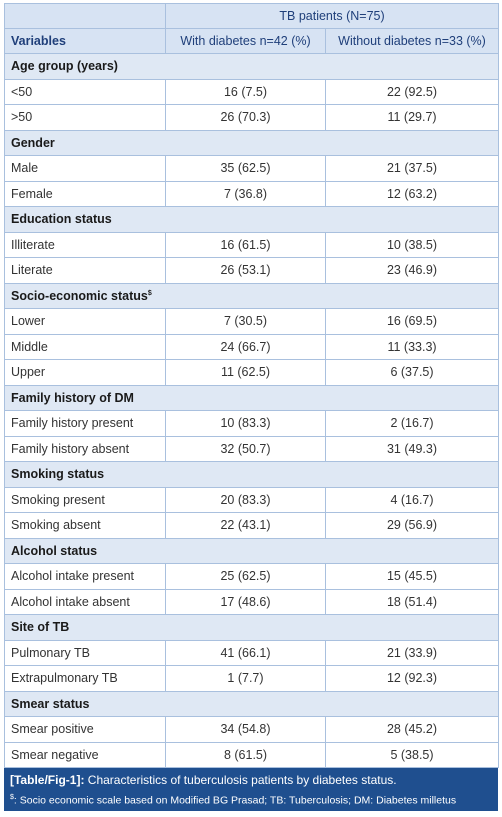 This screenshot has height=817, width=502. I want to click on data-row: Smear positive 34 (54.8) 28 (45.2), so click(252, 729).